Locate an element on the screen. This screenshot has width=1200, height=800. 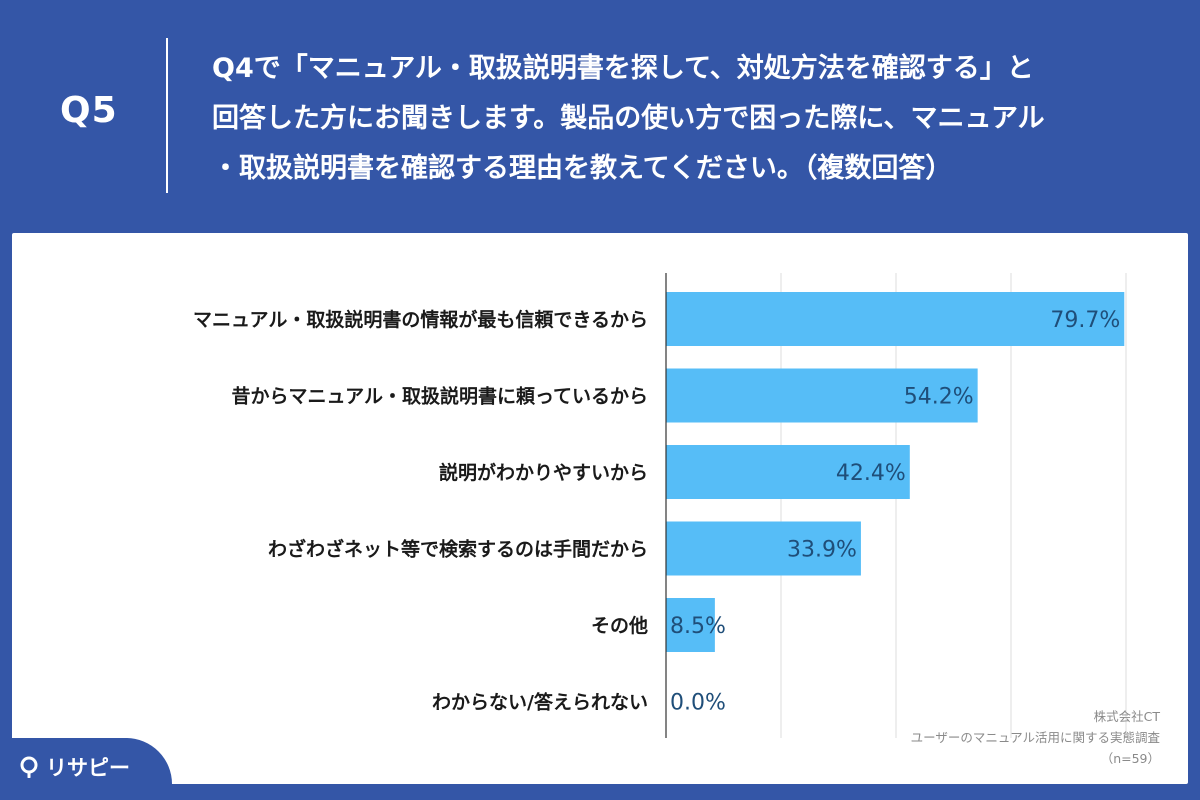
source-sample: （n=59） is located at coordinates (1130, 758).